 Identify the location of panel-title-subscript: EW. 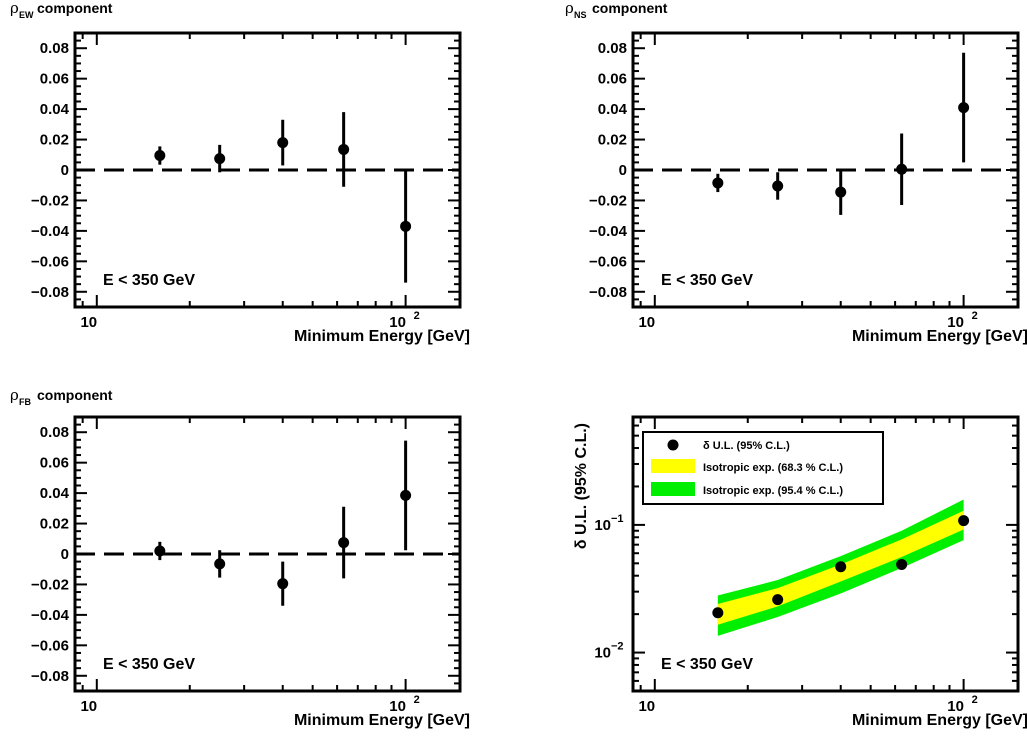
(26, 15).